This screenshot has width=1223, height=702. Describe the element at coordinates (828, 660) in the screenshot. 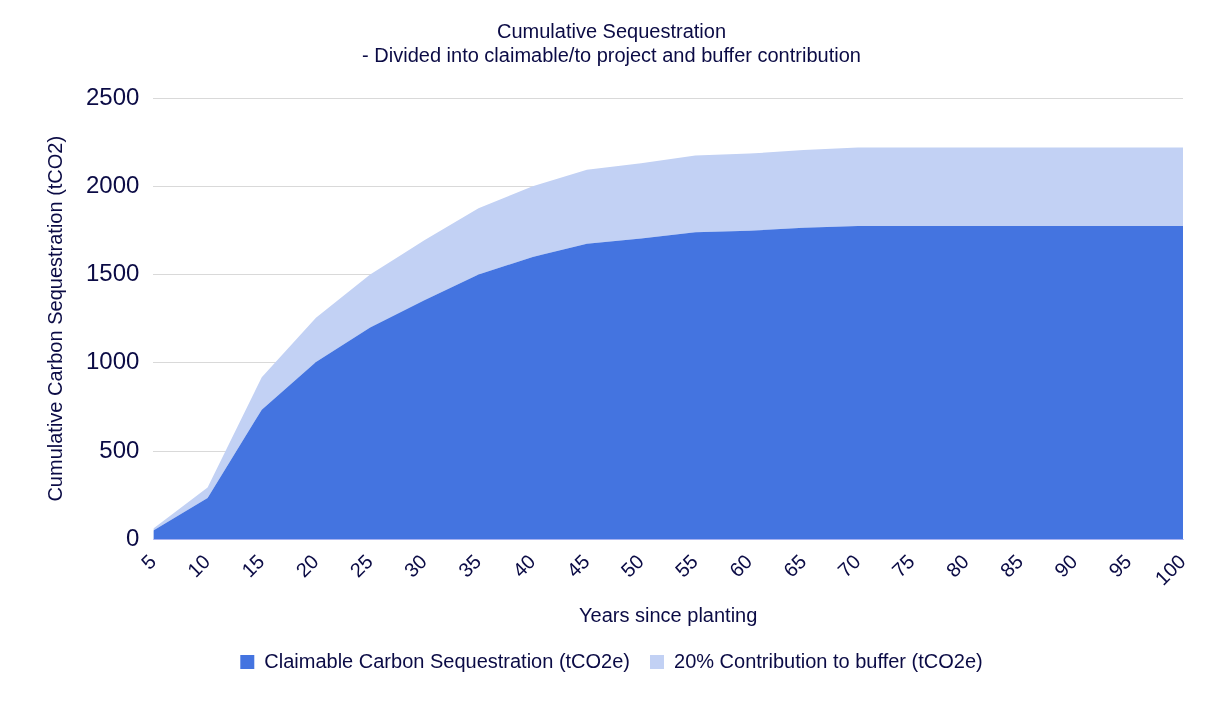

I see `legend-label: 20% Contribution to buffer (tCO2e)` at that location.